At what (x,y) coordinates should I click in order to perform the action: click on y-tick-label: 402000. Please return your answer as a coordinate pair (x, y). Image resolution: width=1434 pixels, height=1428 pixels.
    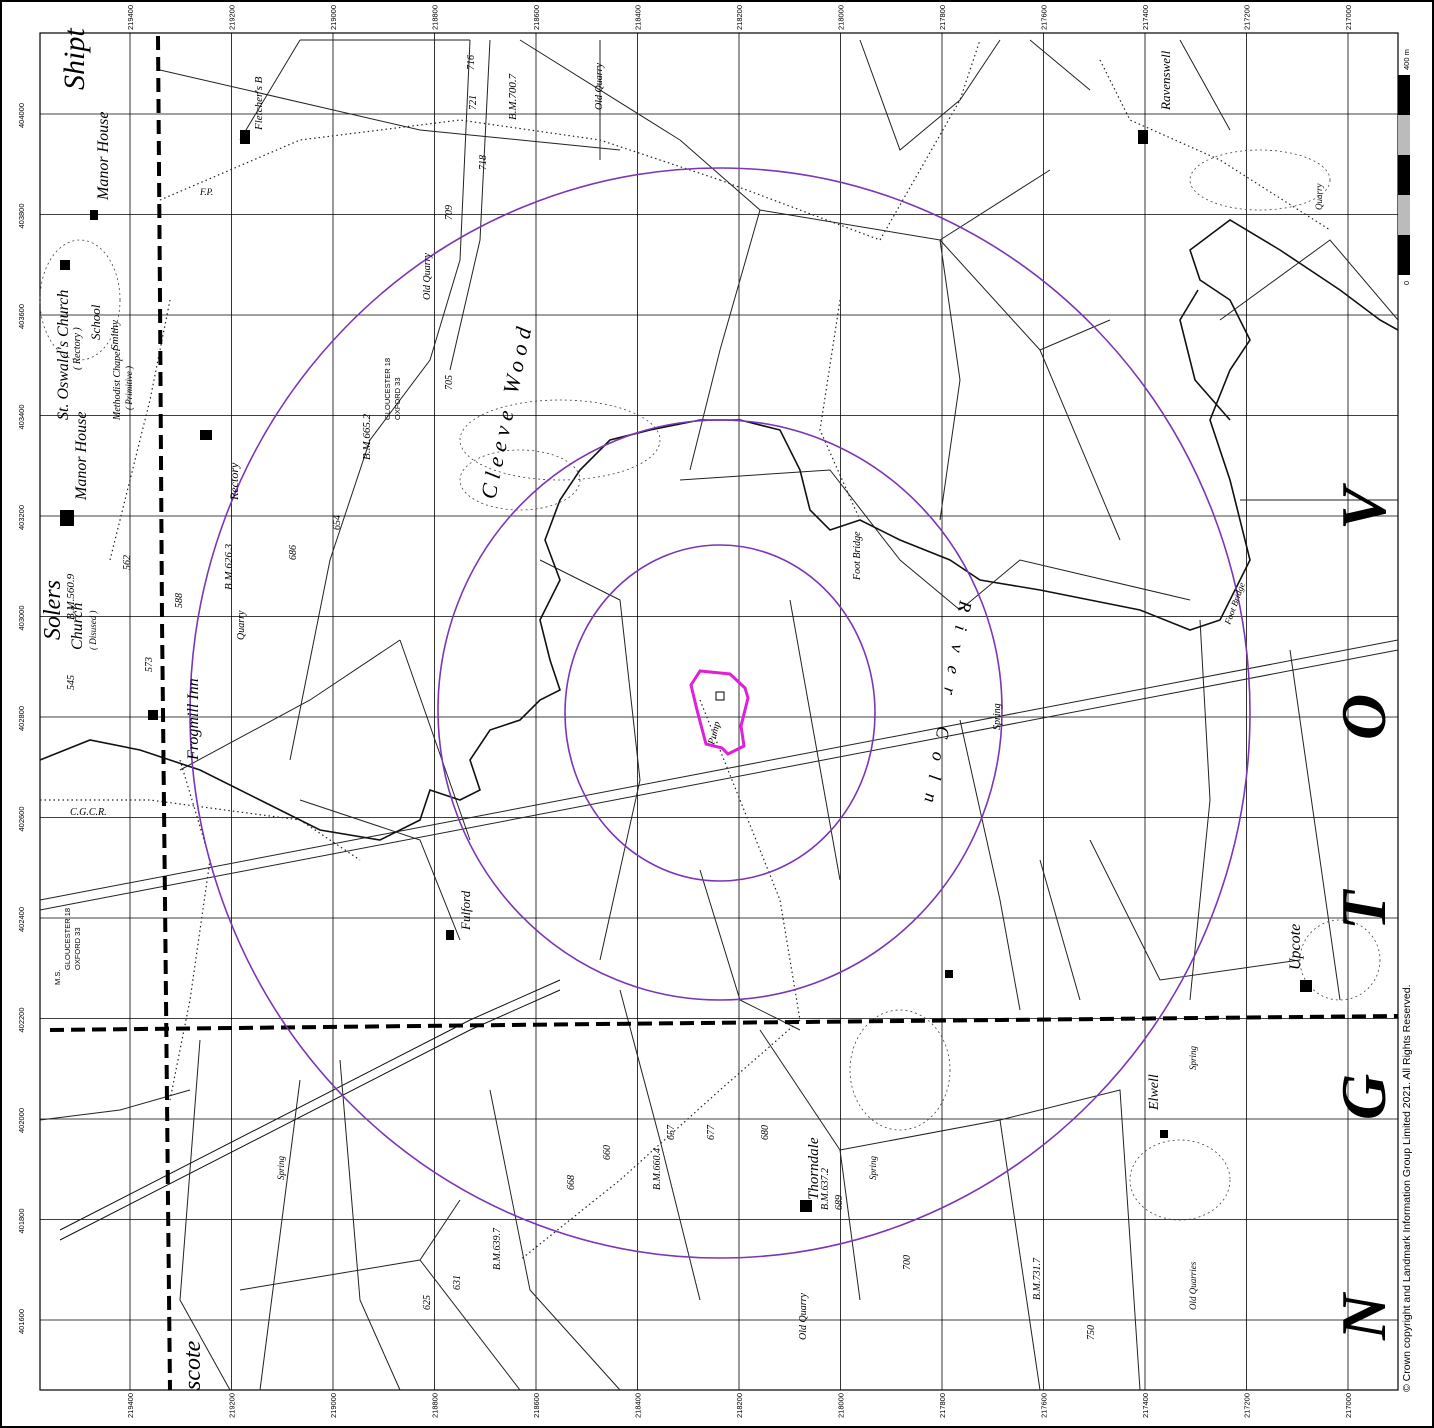
    Looking at the image, I should click on (21, 1120).